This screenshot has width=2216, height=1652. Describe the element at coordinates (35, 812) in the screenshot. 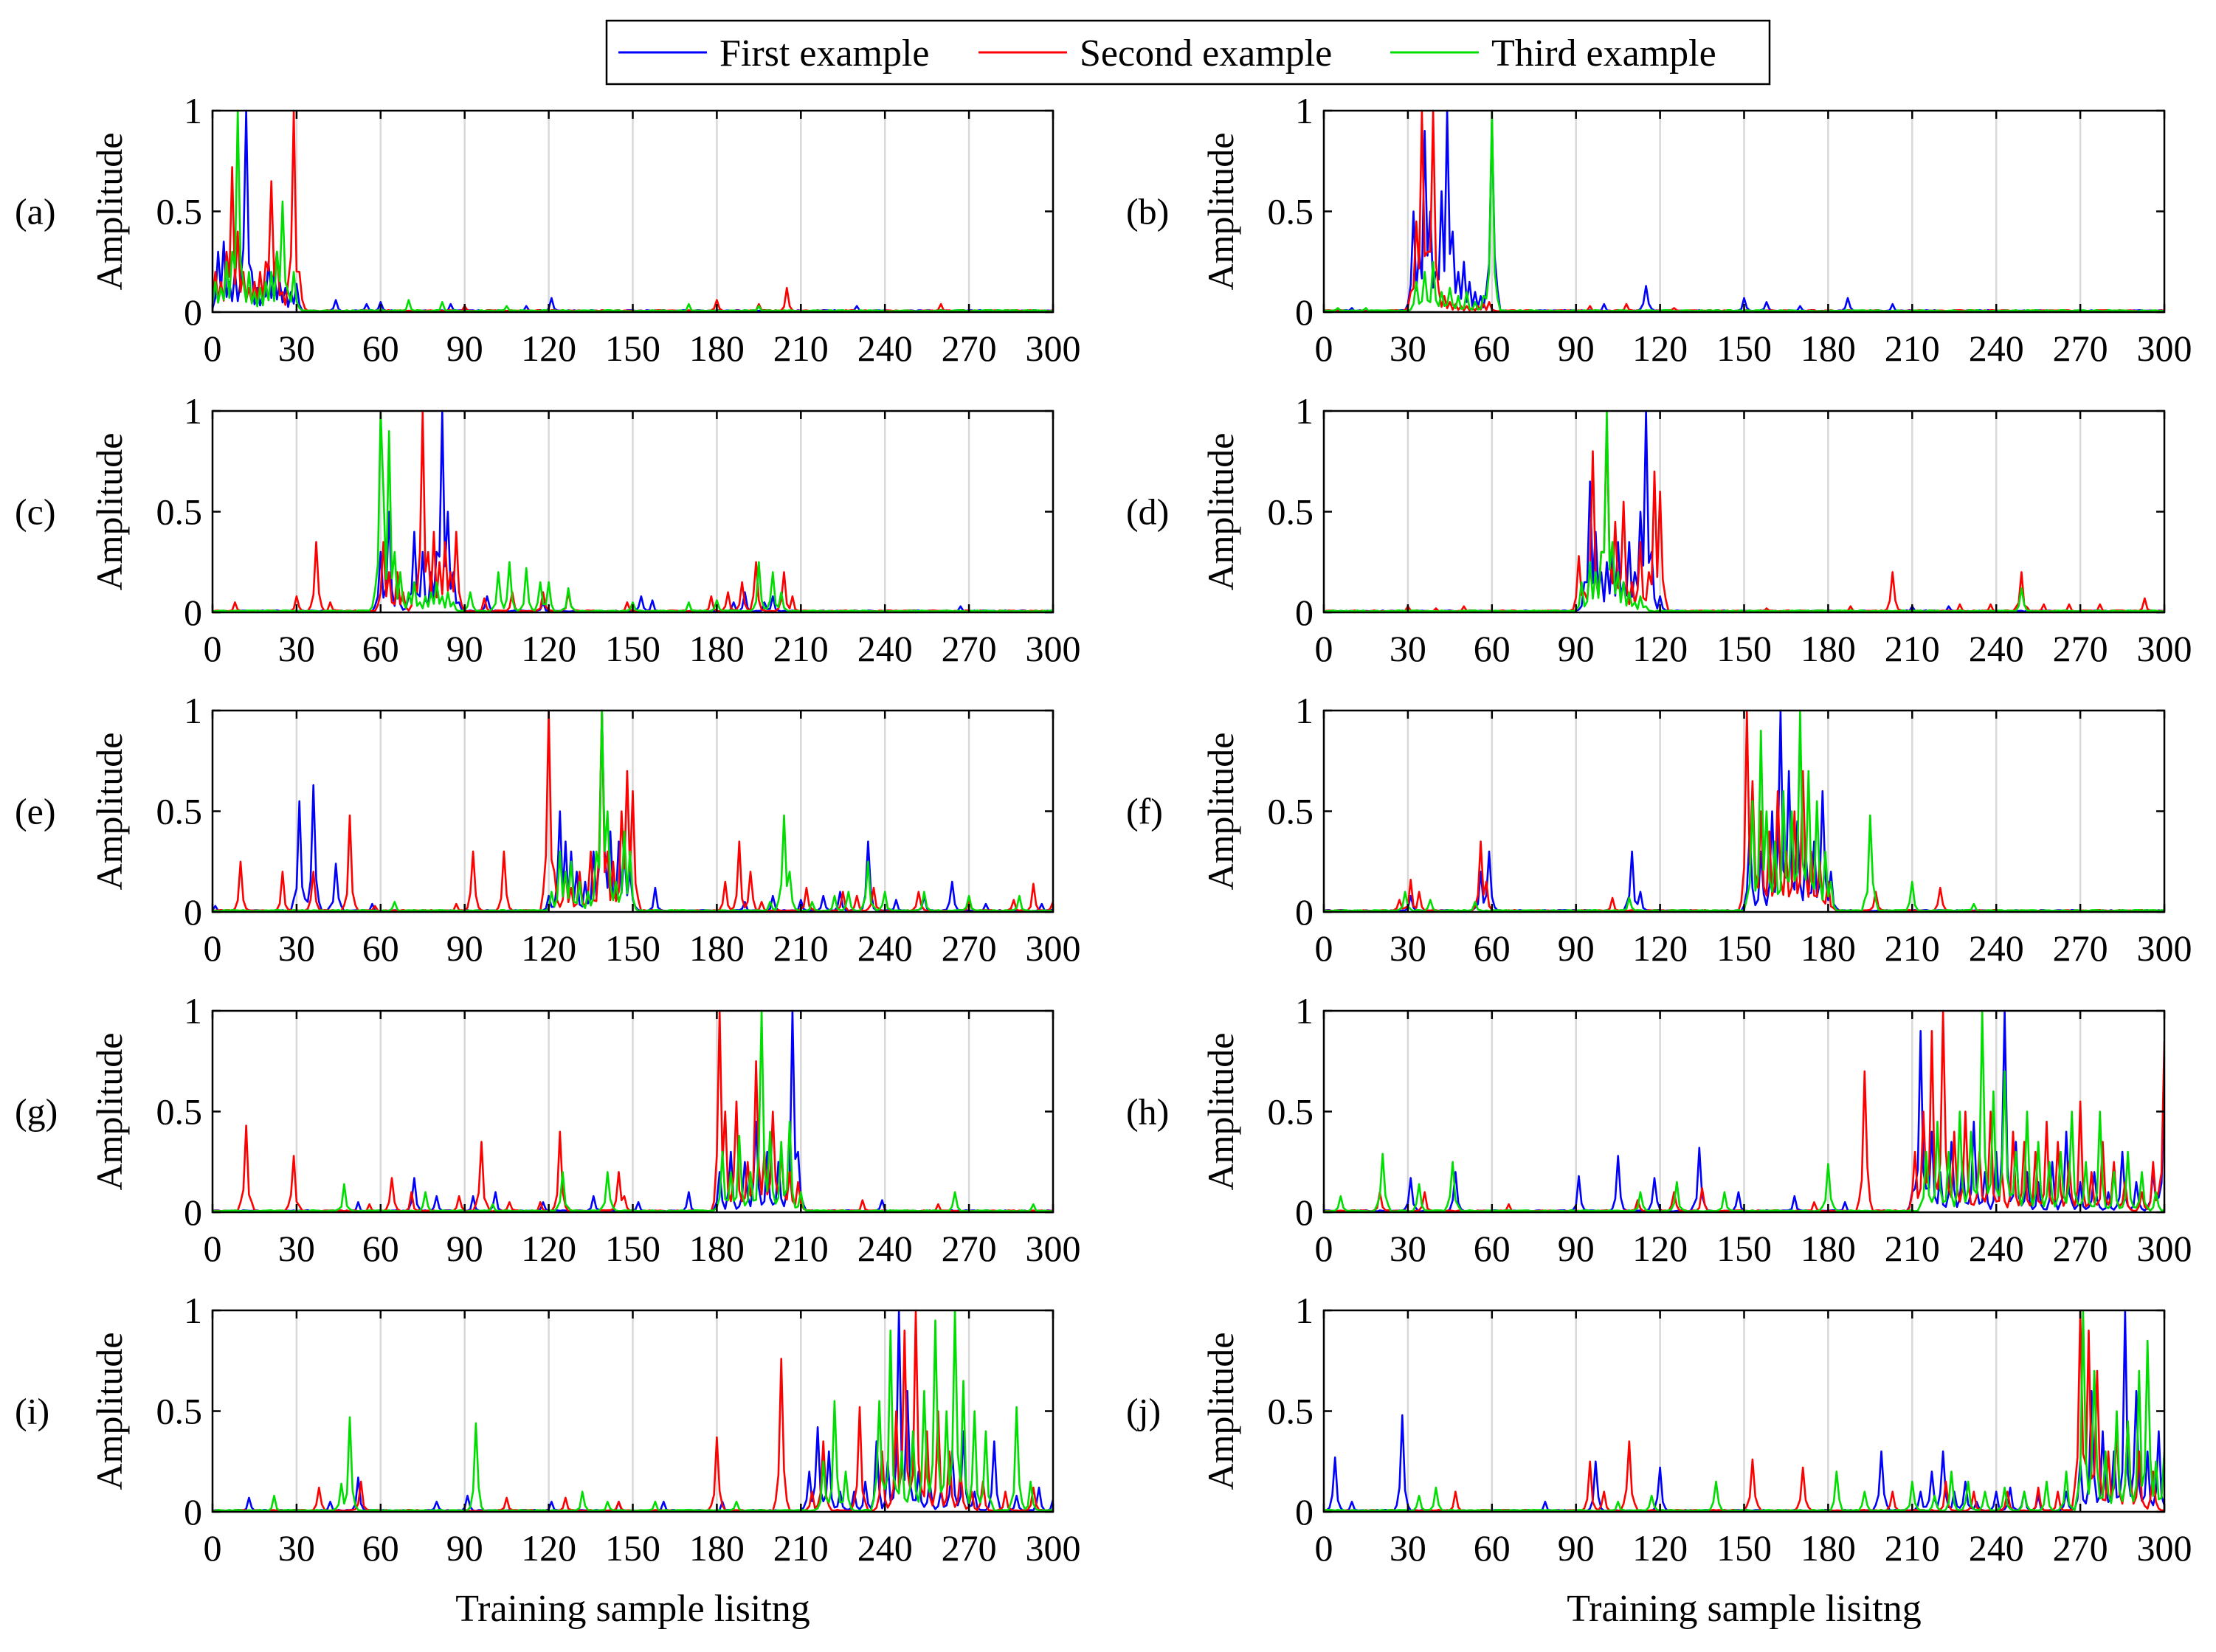

I see `panel-label: (e)` at that location.